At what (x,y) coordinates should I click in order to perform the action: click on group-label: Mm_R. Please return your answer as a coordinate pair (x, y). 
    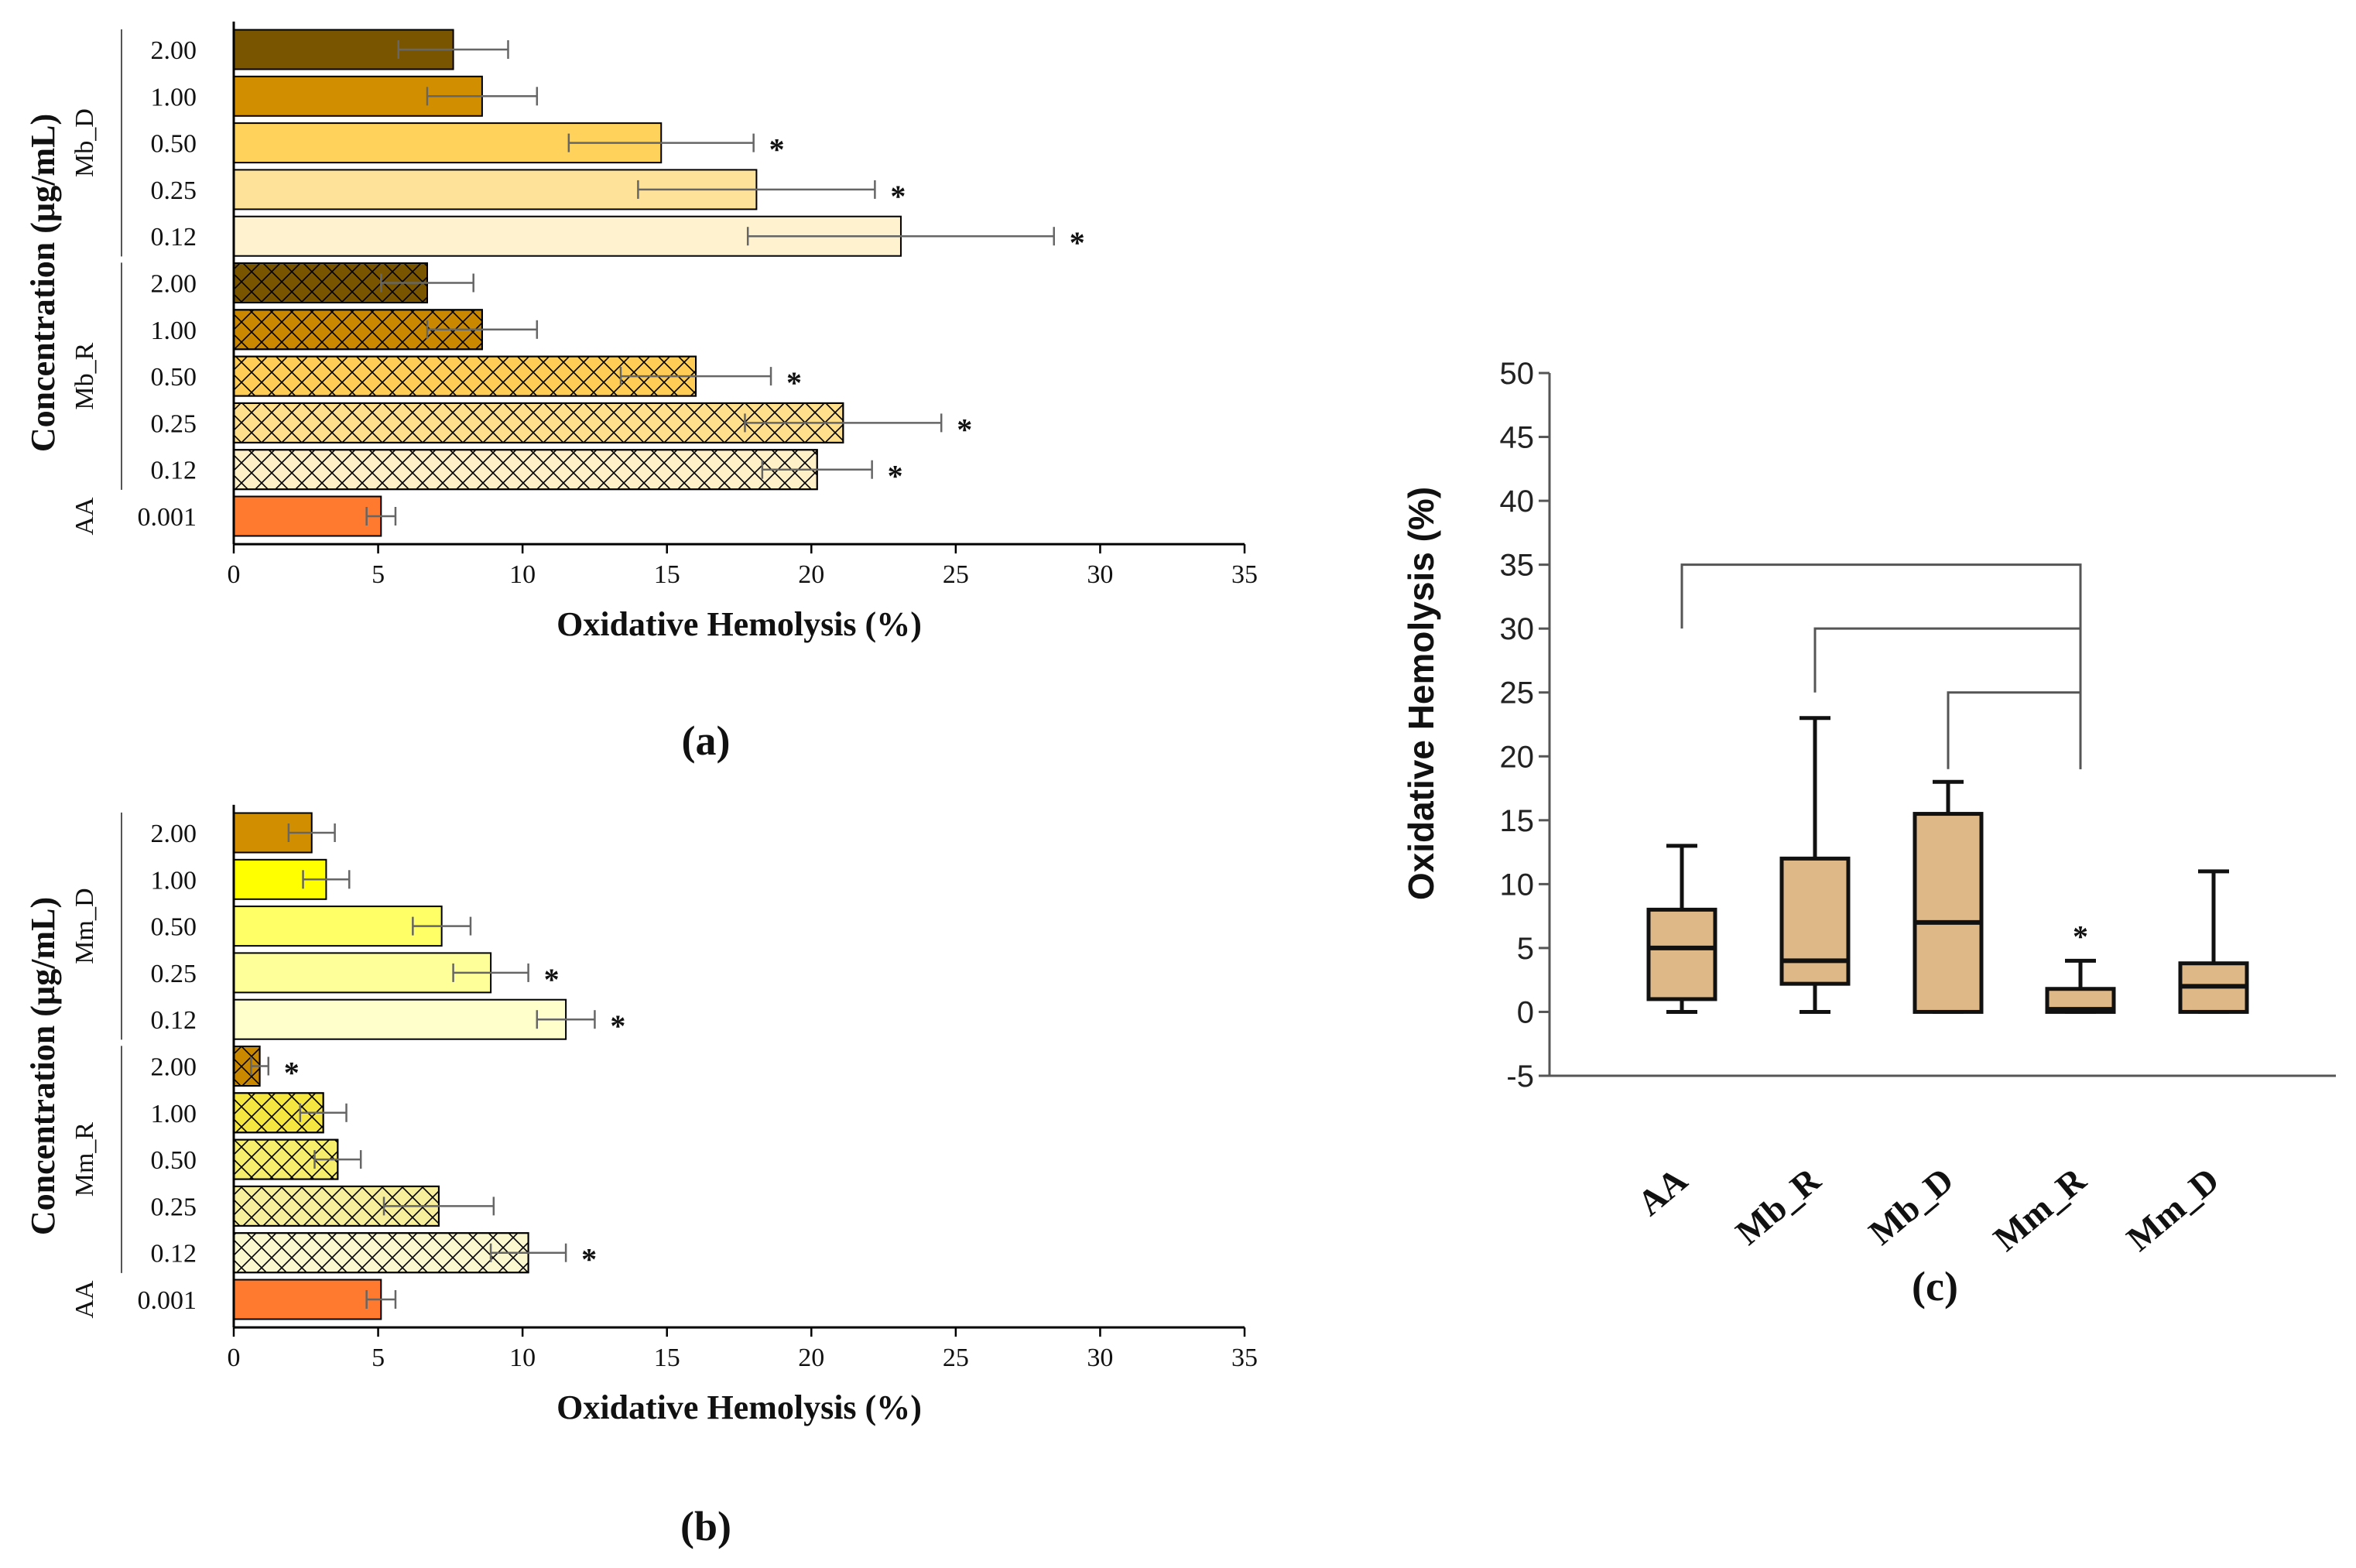
    Looking at the image, I should click on (85, 1159).